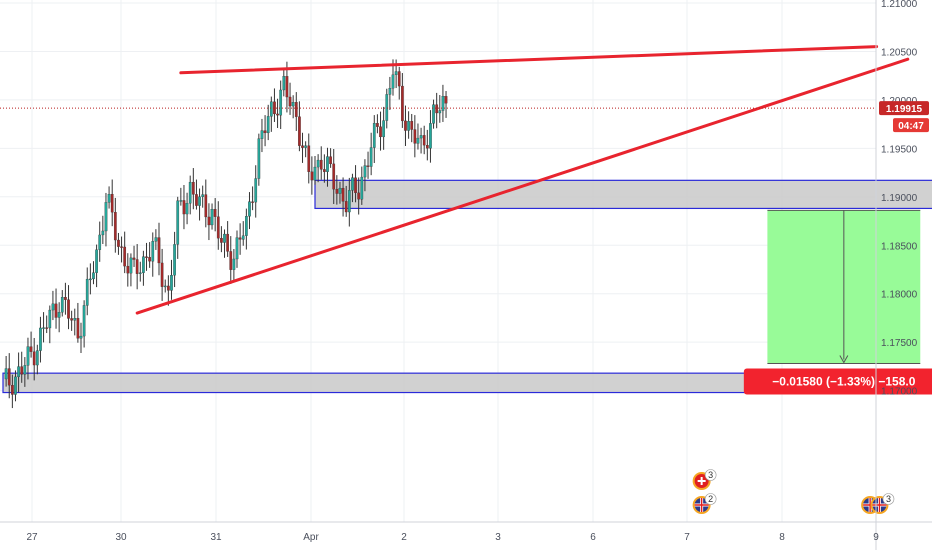  What do you see at coordinates (899, 149) in the screenshot?
I see `y-tick: 1.19500` at bounding box center [899, 149].